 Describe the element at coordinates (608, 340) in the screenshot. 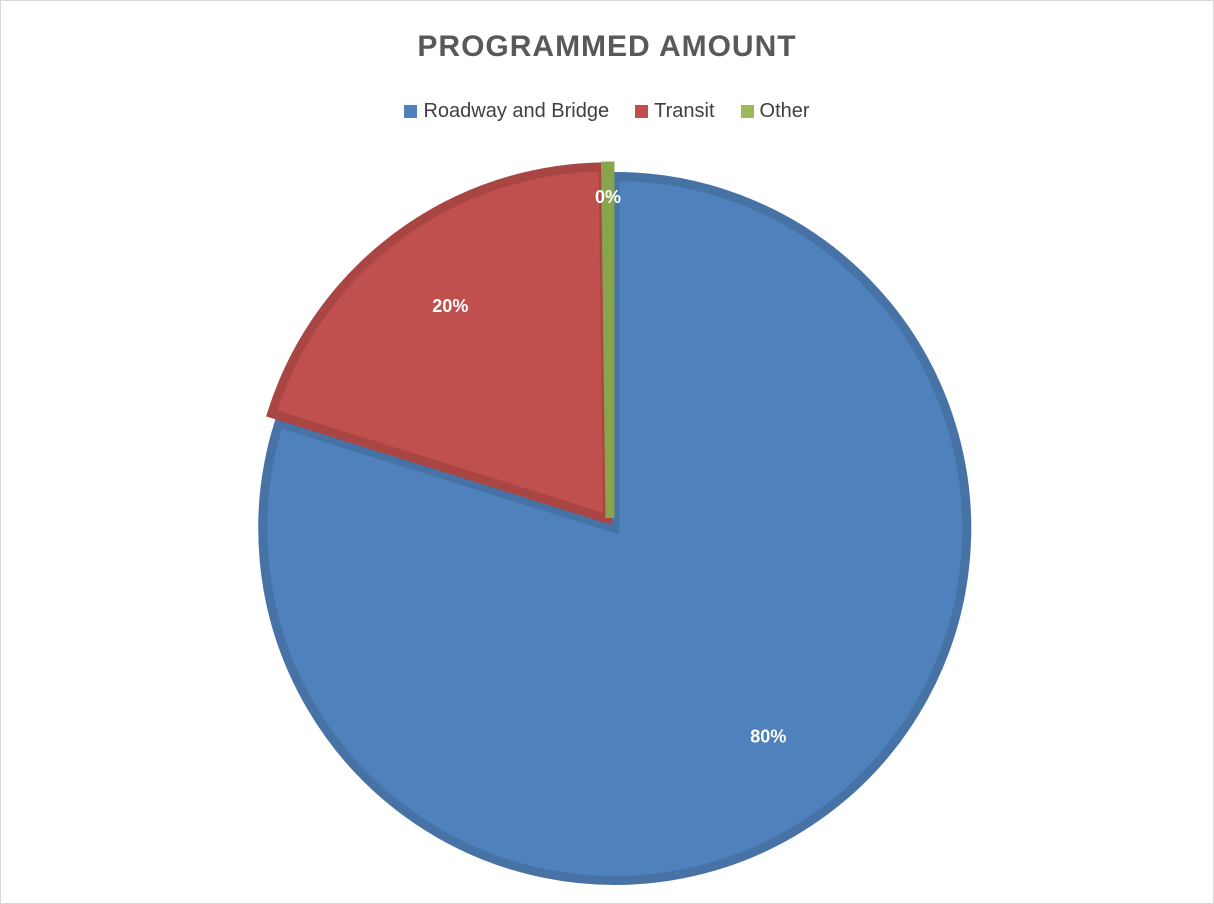

I see `pie-slice-other` at that location.